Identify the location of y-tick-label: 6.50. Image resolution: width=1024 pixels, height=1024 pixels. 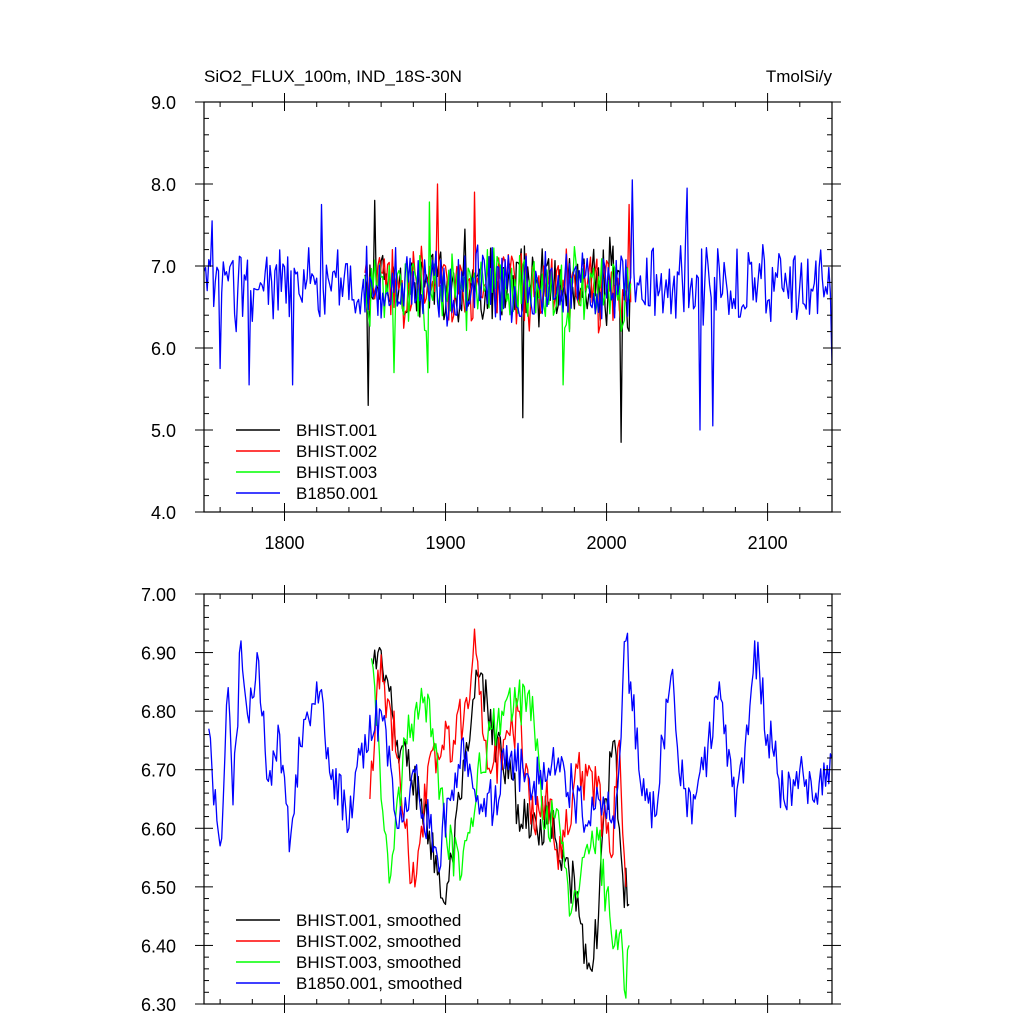
(158, 888).